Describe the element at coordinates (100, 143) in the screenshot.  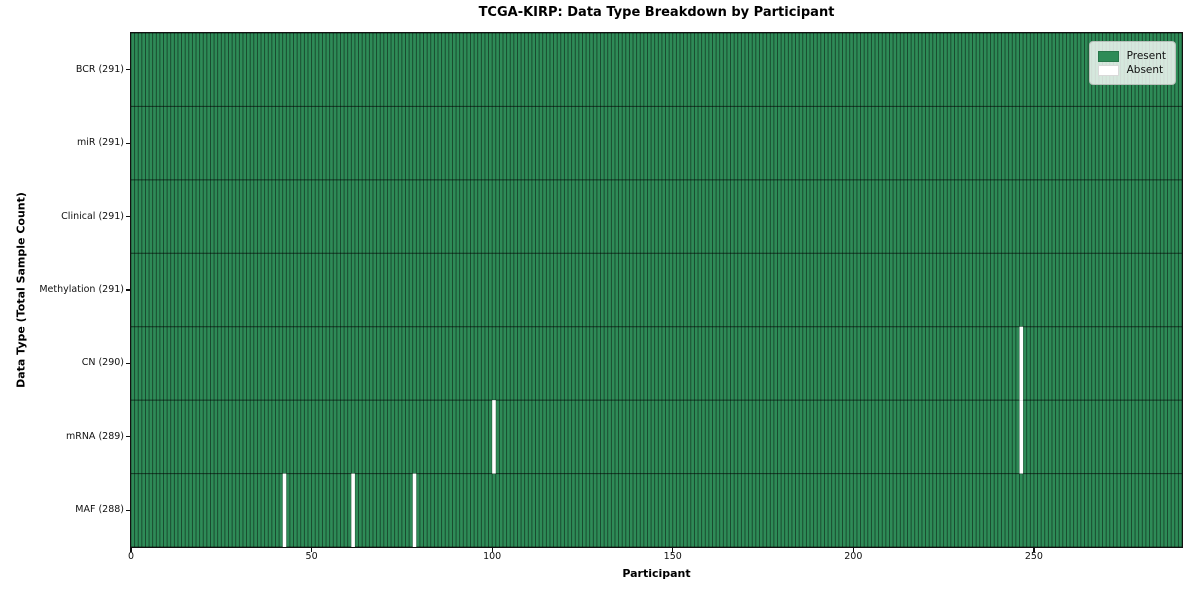
I see `y-tick-label: miR (291)` at that location.